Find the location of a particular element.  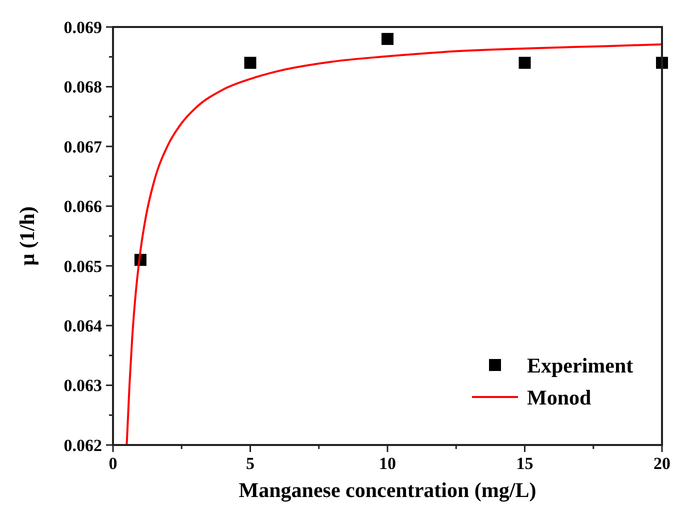

x-tick-label: 5 is located at coordinates (250, 463).